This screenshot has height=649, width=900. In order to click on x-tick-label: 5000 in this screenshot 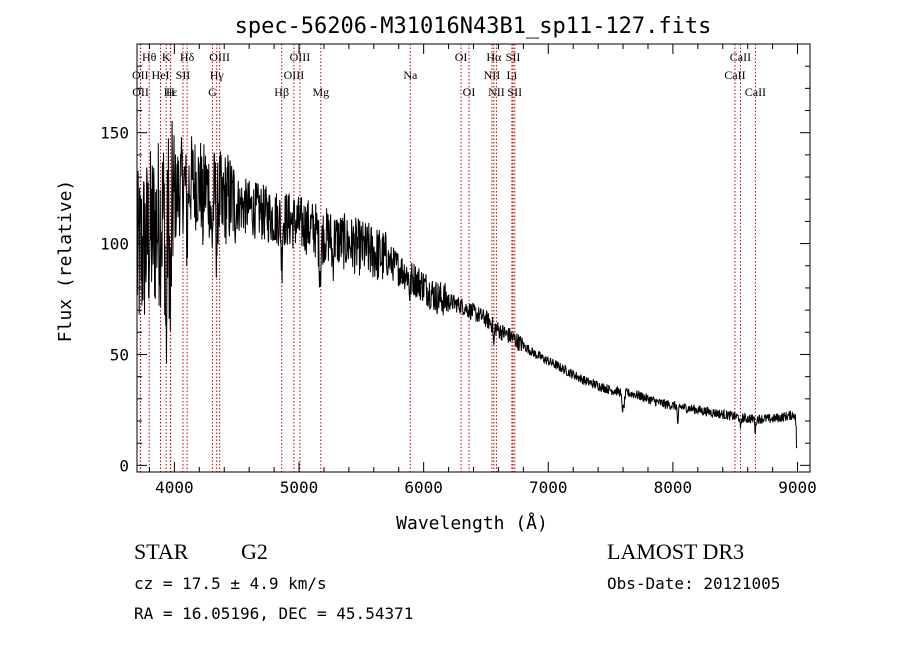, I will do `click(299, 487)`.